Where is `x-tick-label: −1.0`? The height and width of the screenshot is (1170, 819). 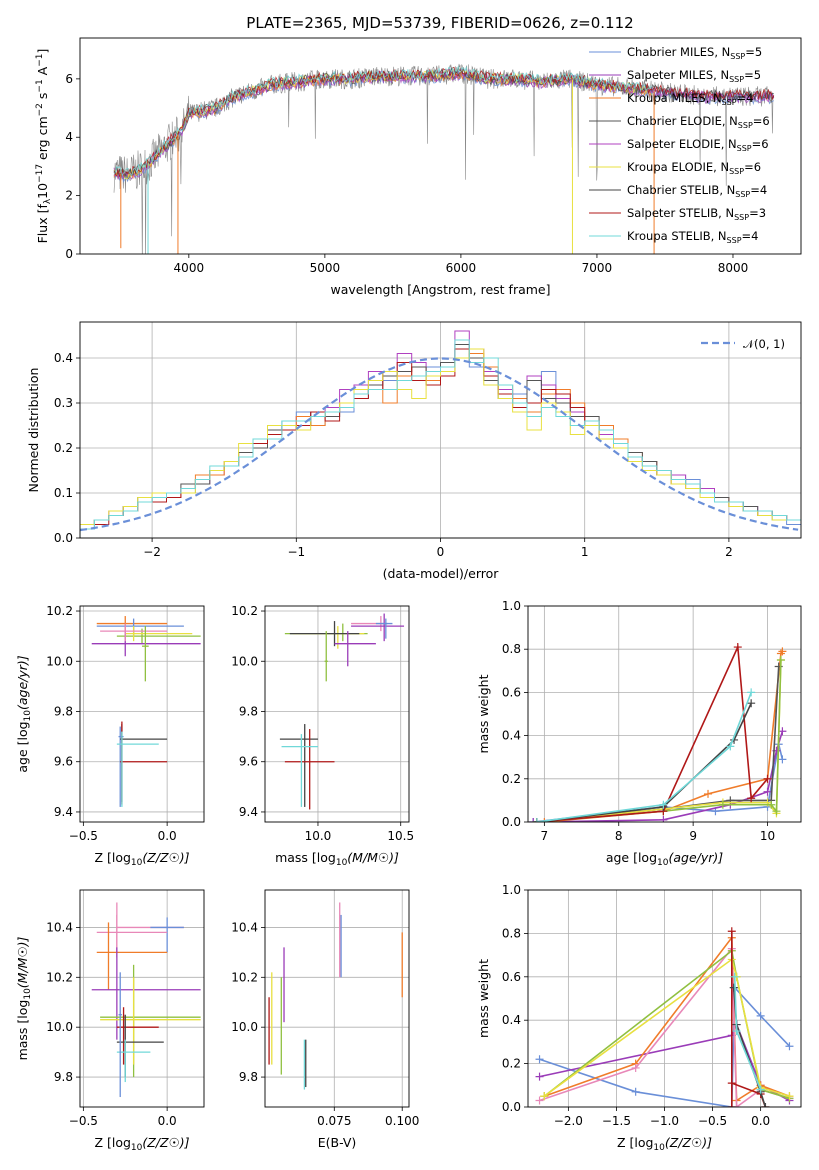
x-tick-label: −1.0 is located at coordinates (664, 1121).